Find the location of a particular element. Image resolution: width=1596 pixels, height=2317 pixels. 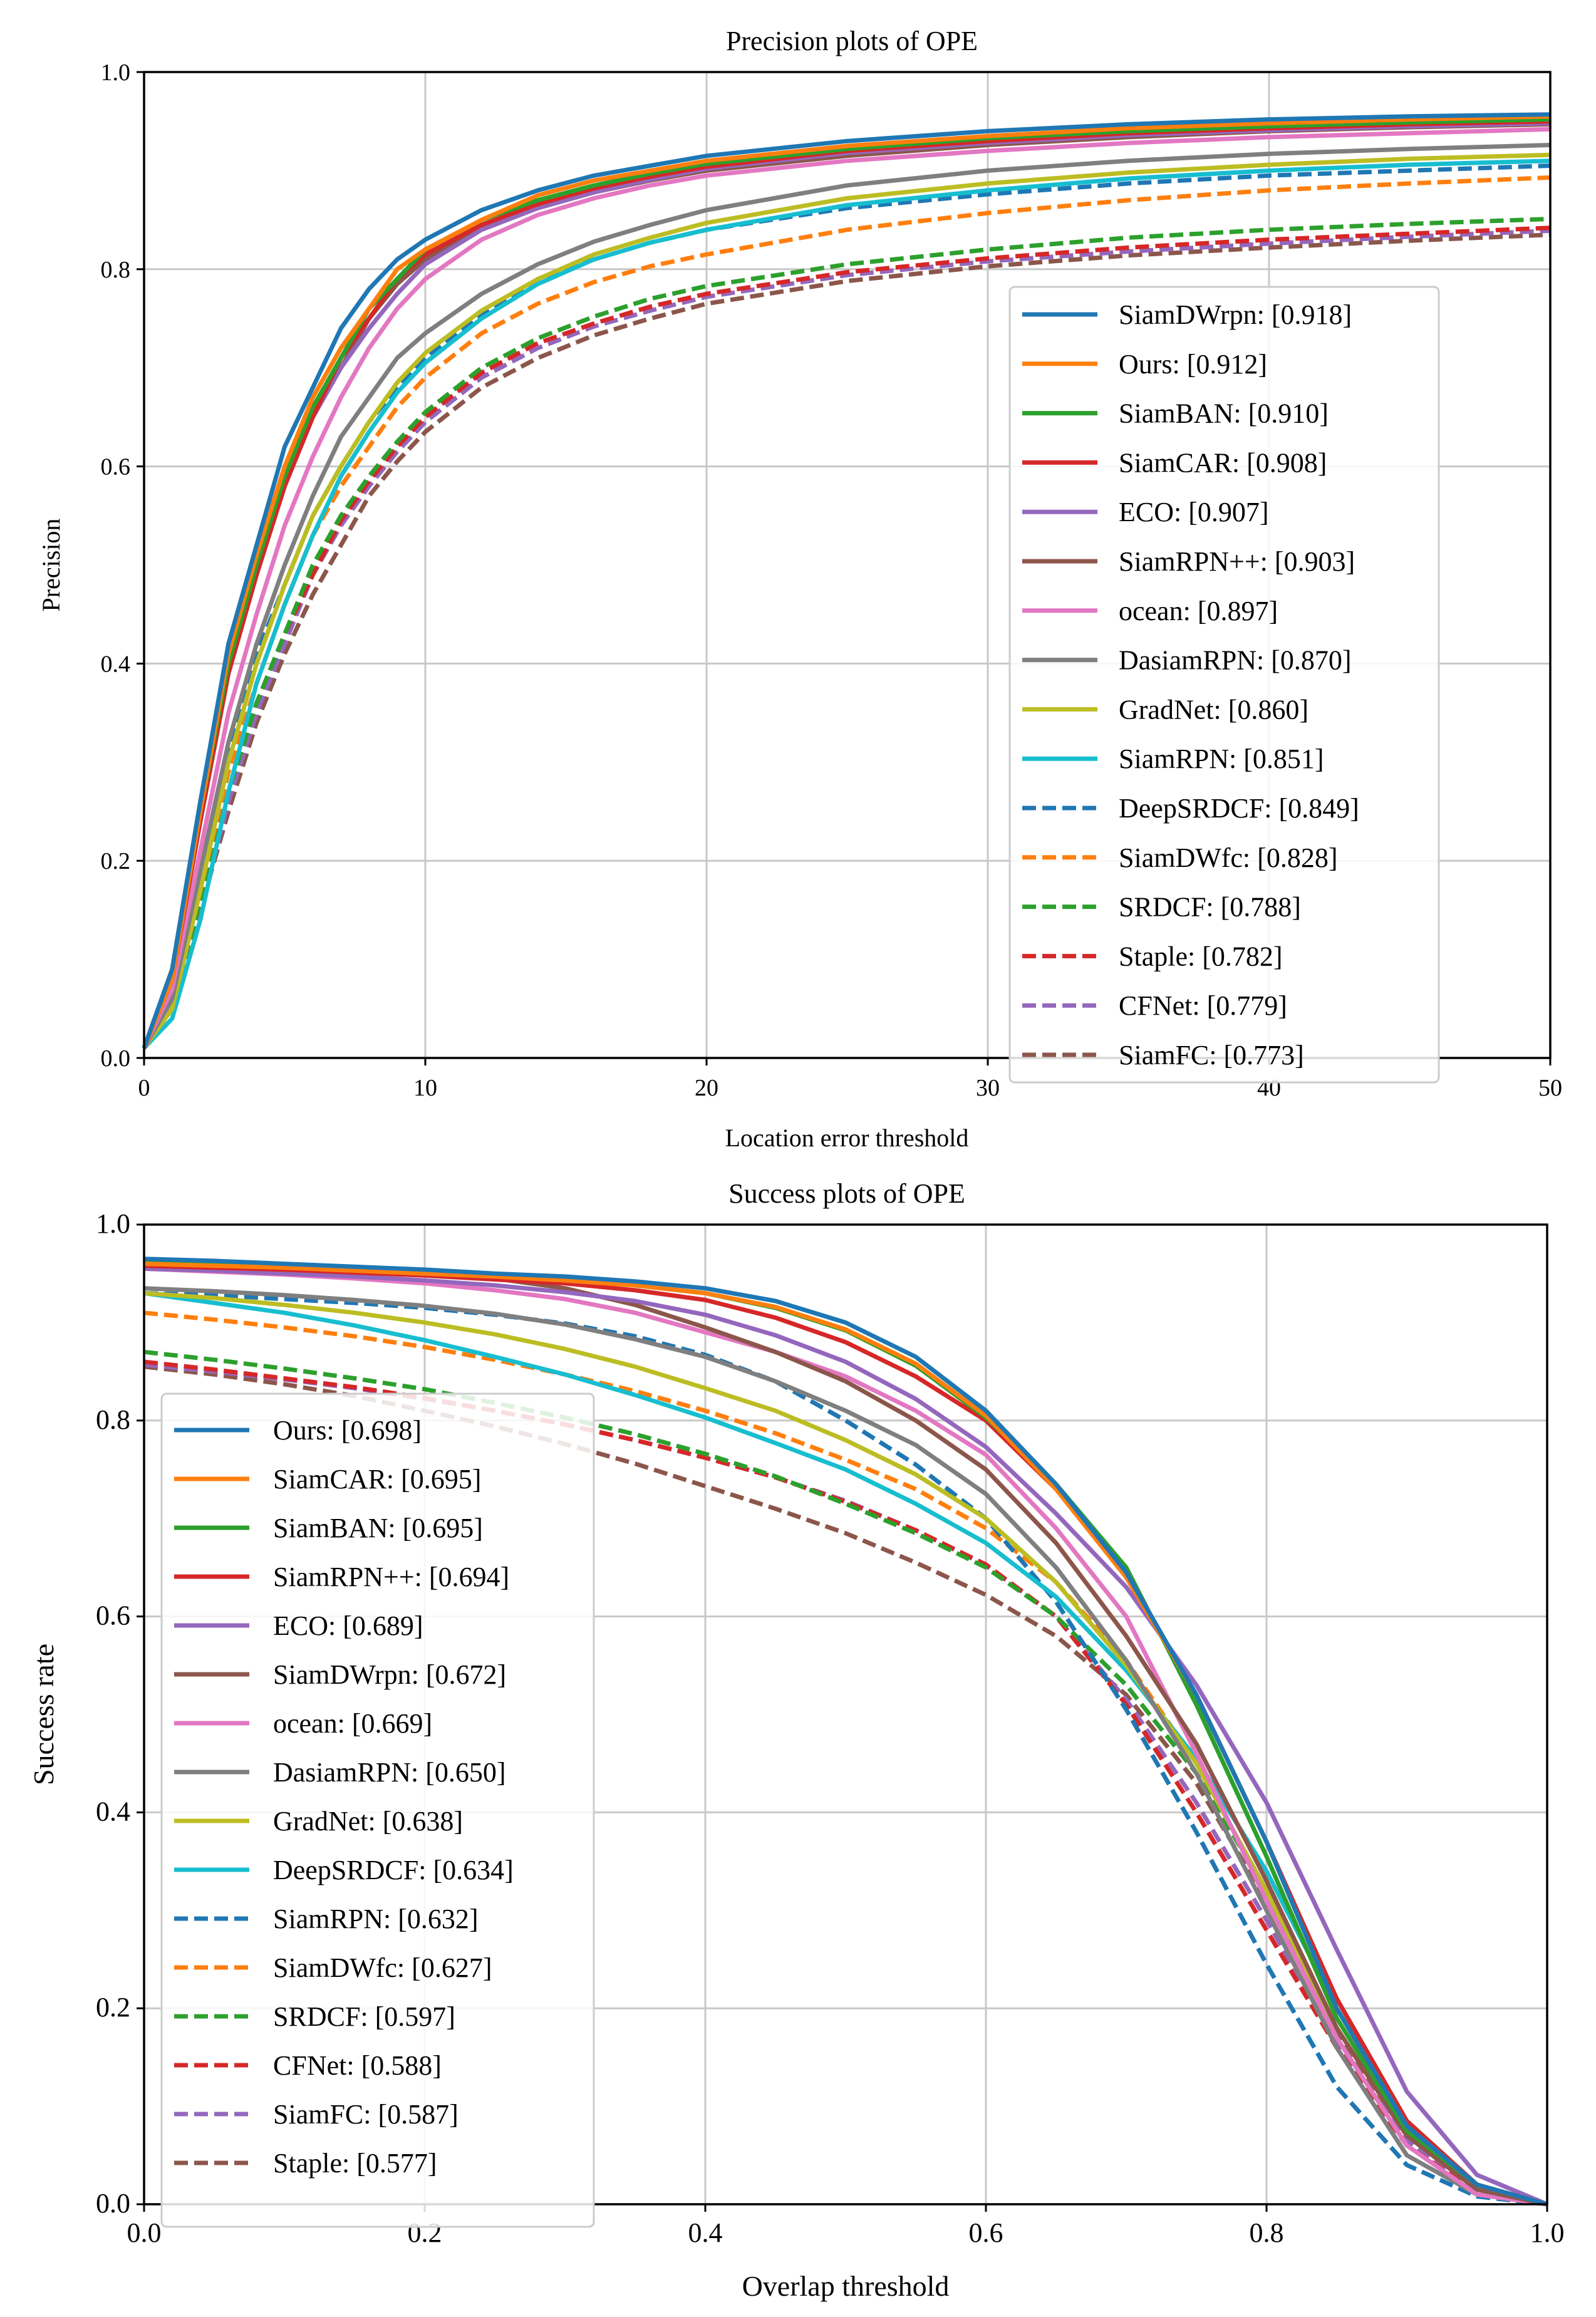

success-legend-label: SiamDWrpn: [0.672] is located at coordinates (389, 1674).